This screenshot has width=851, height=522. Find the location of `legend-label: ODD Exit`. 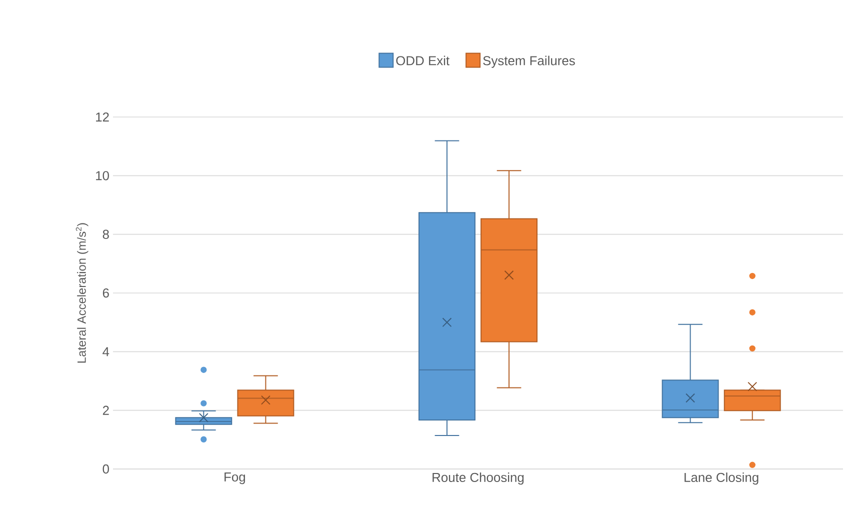

legend-label: ODD Exit is located at coordinates (423, 61).